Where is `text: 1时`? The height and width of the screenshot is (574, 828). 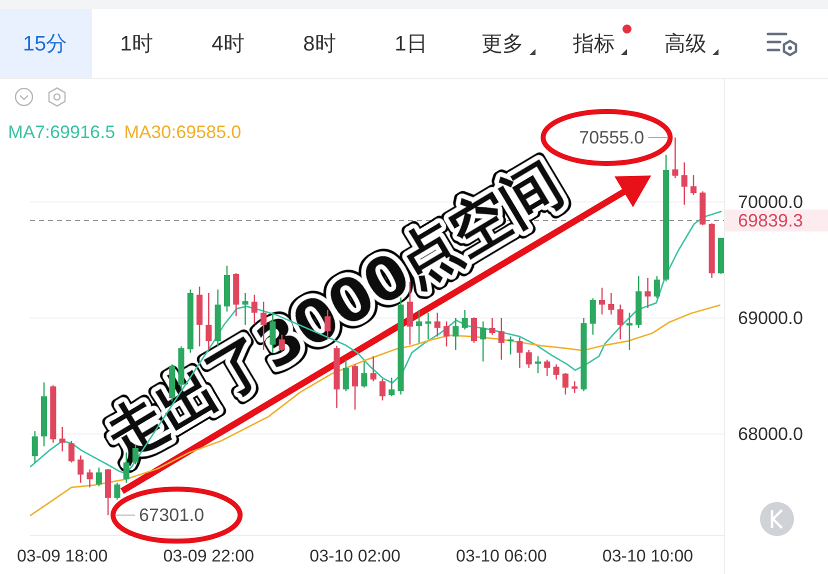
text: 1时 is located at coordinates (136, 44).